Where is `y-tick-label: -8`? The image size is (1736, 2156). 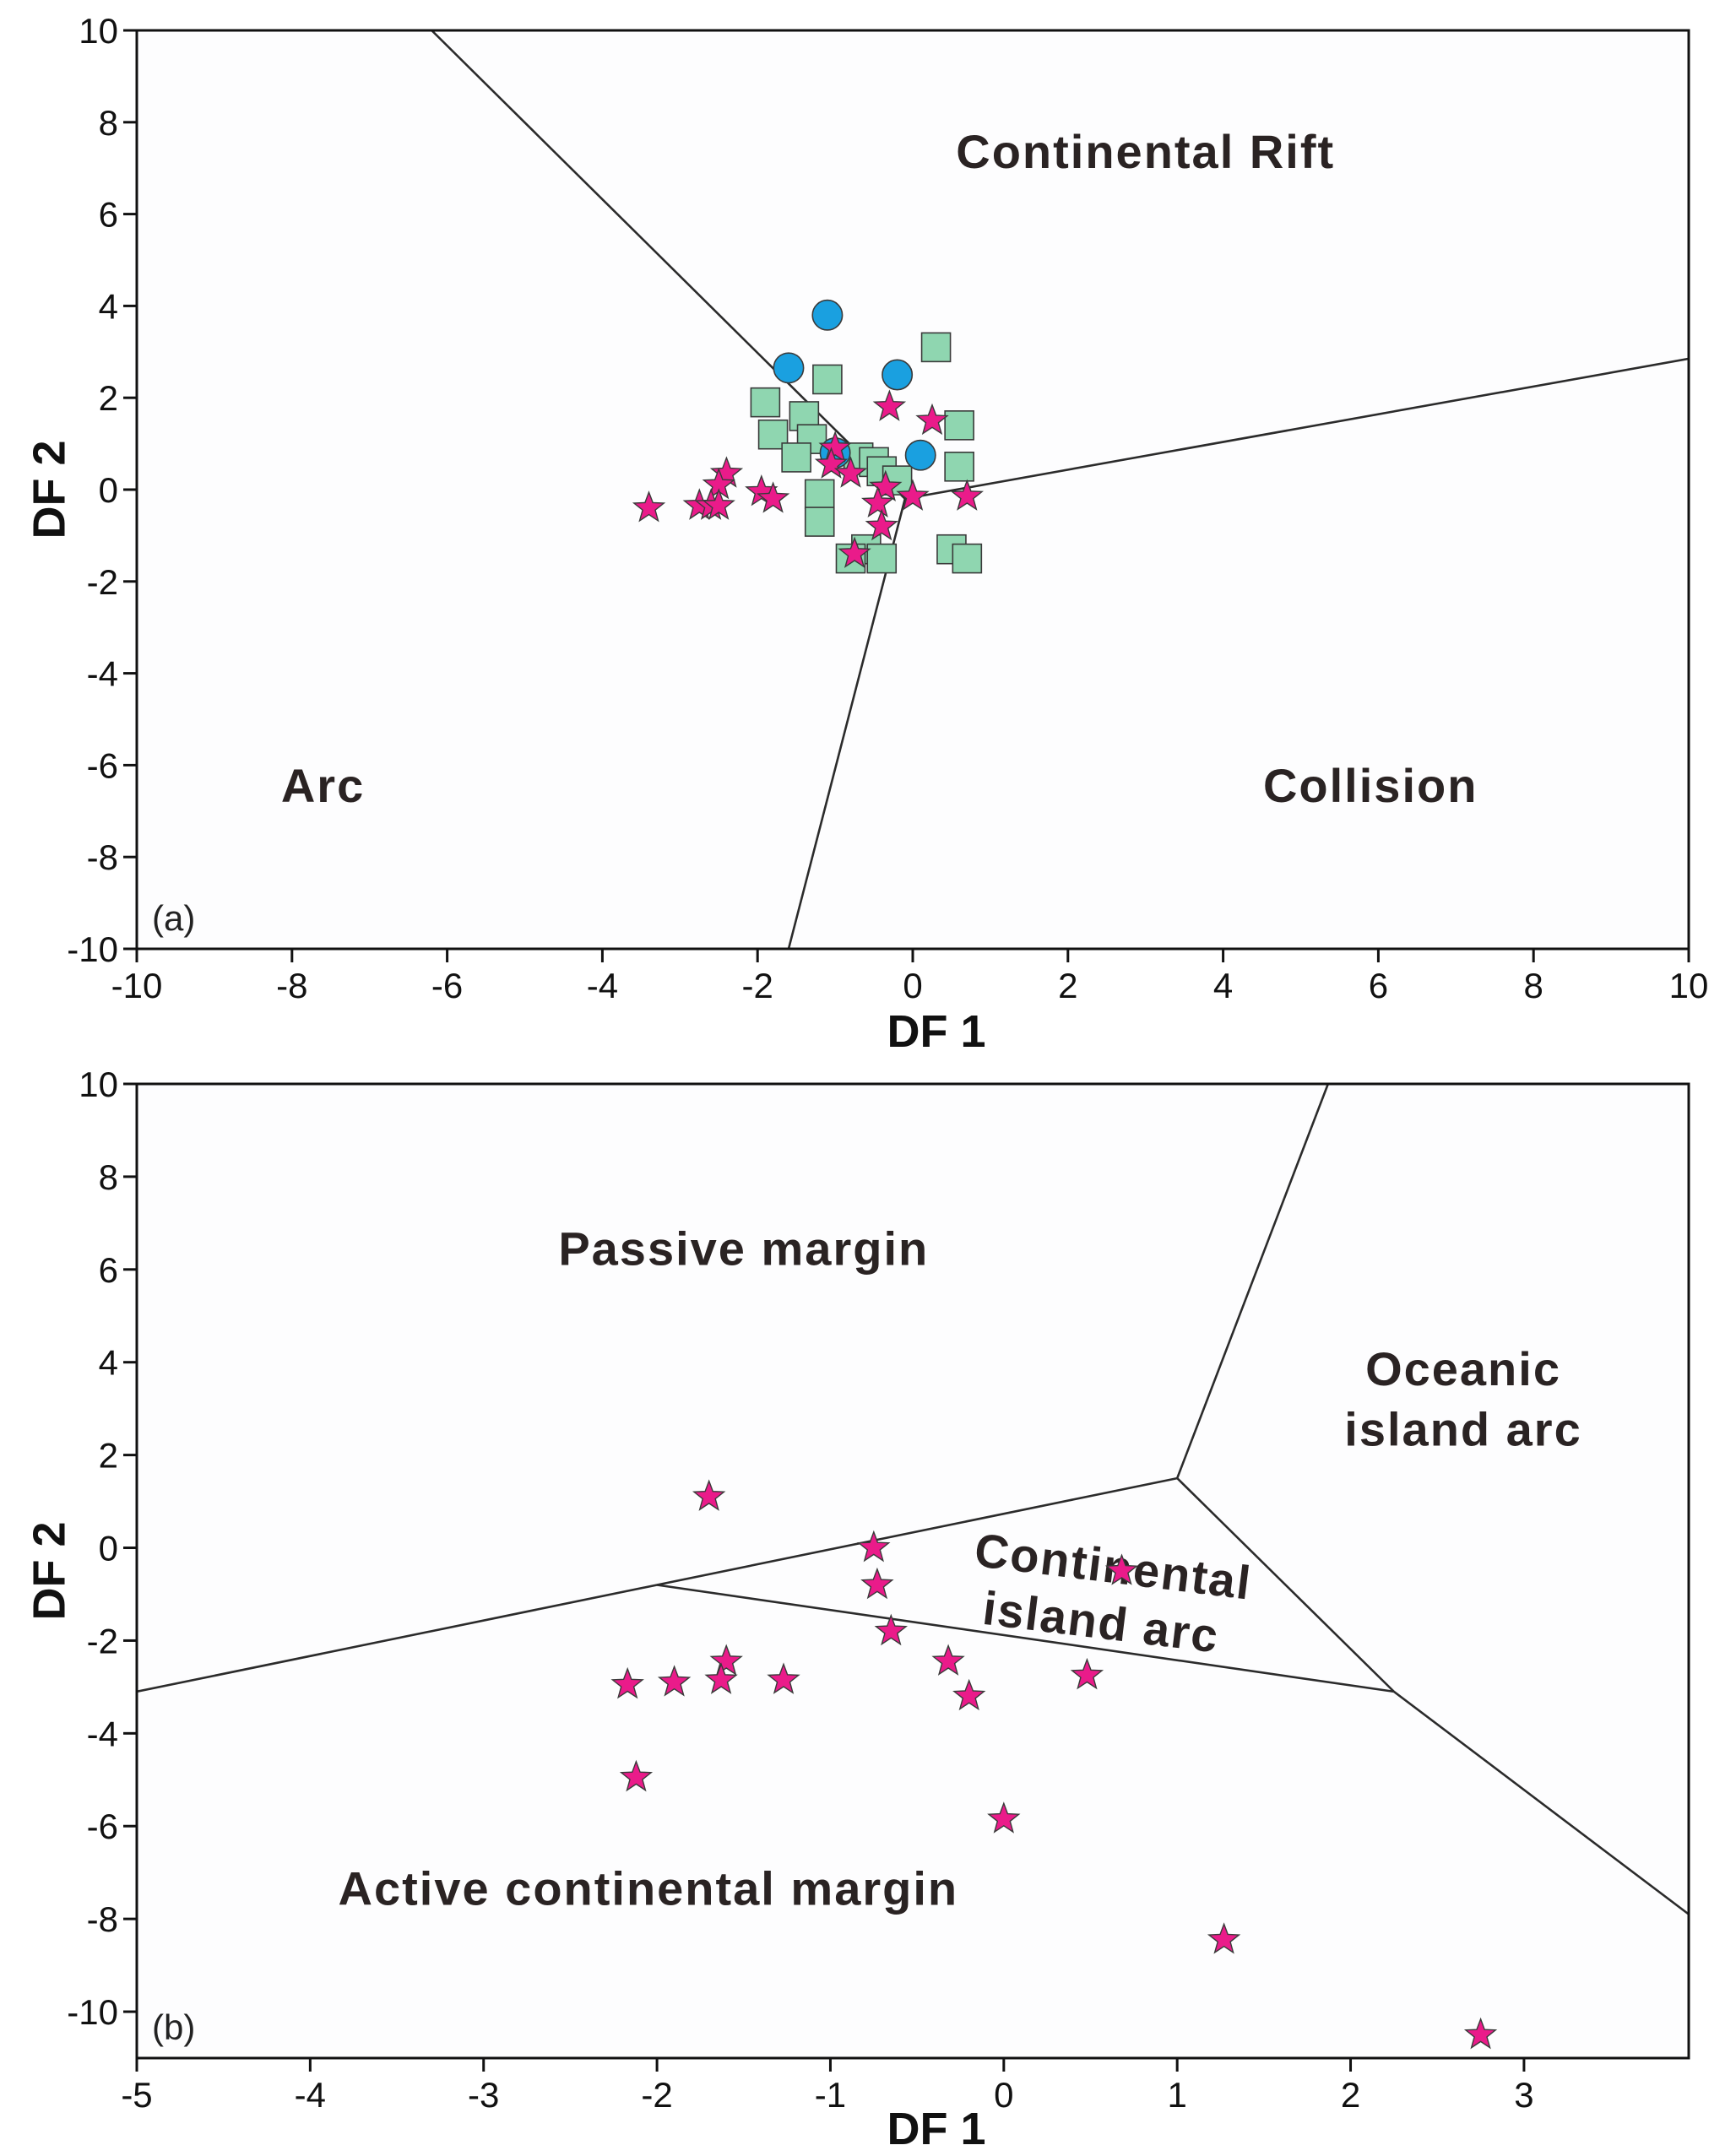
y-tick-label: -8 is located at coordinates (102, 1919).